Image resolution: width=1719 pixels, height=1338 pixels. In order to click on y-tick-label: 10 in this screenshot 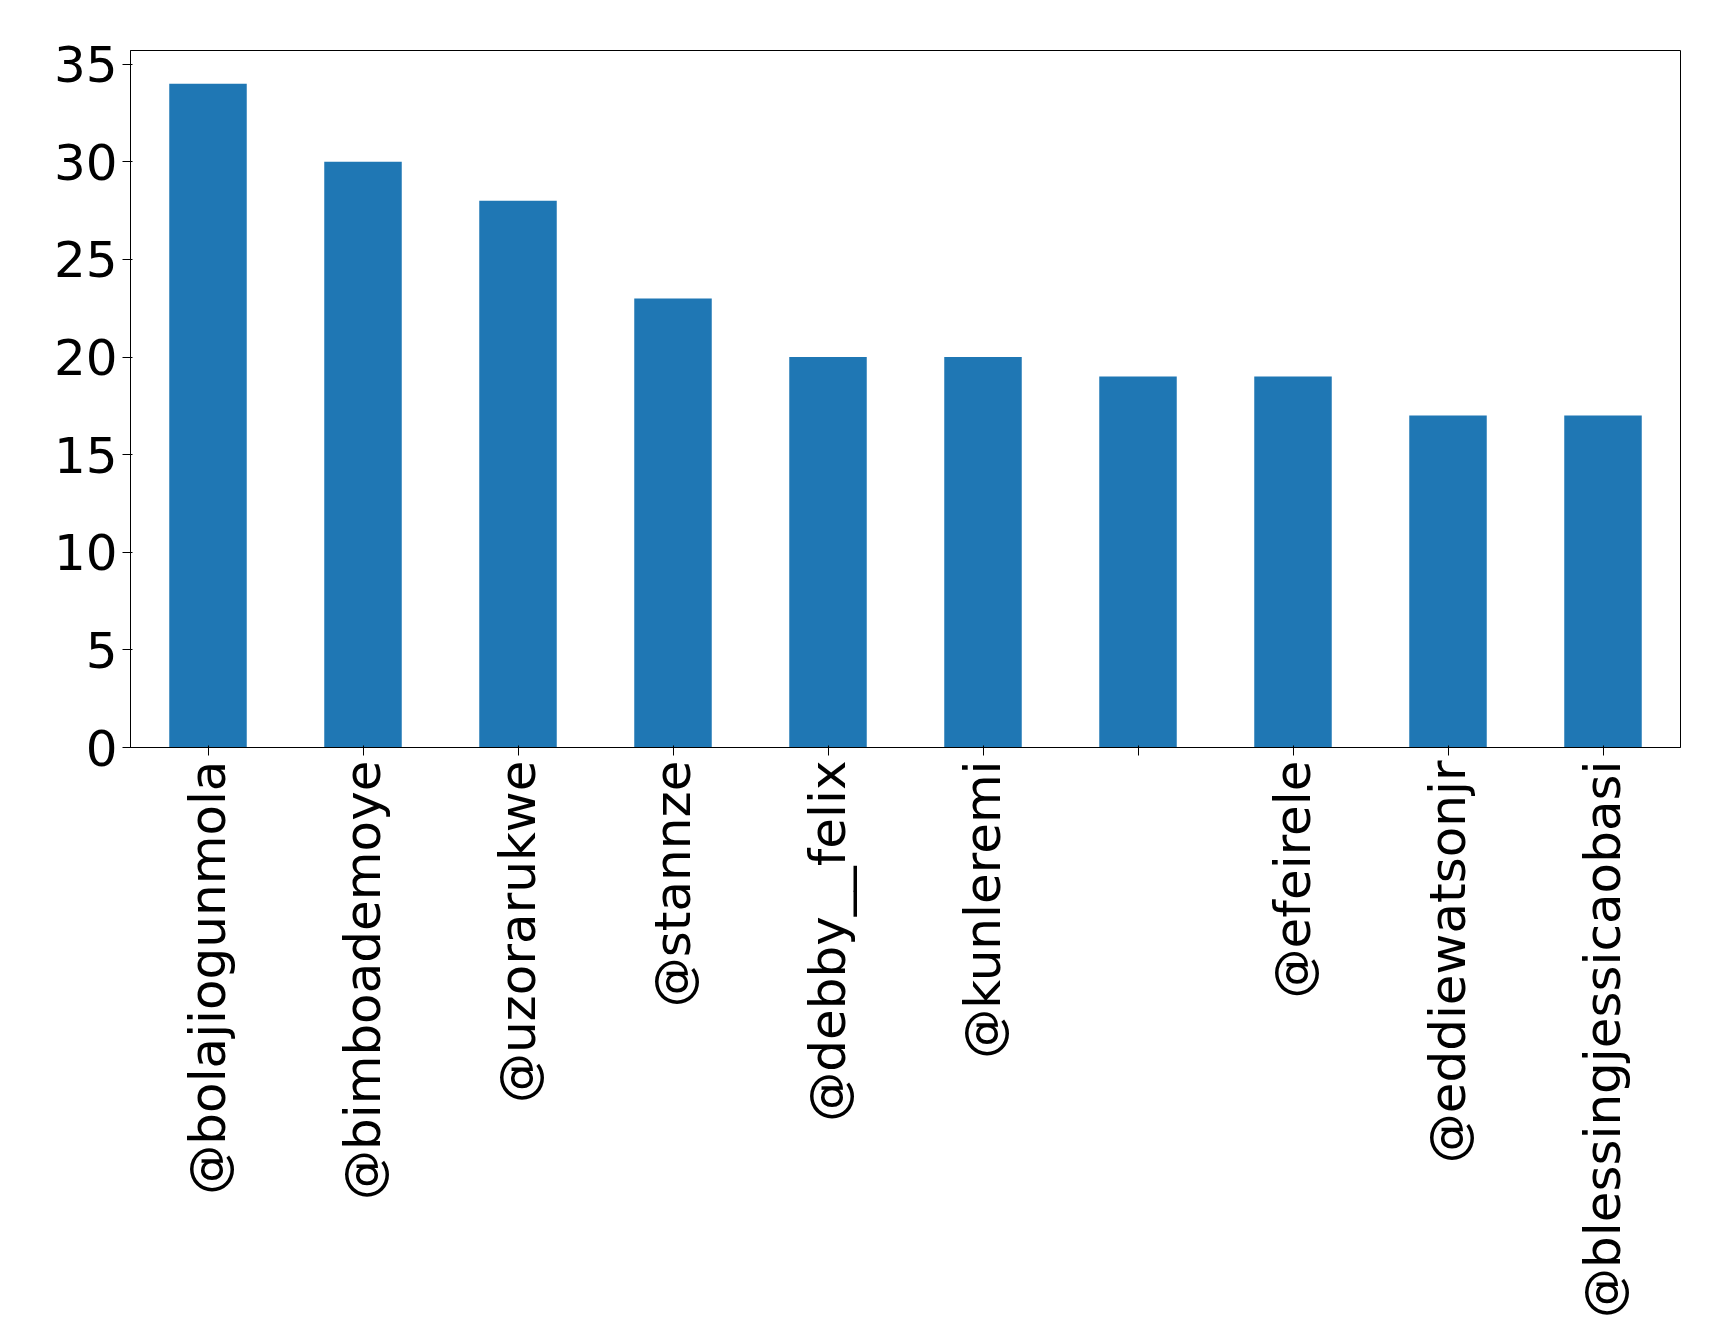, I will do `click(85, 553)`.